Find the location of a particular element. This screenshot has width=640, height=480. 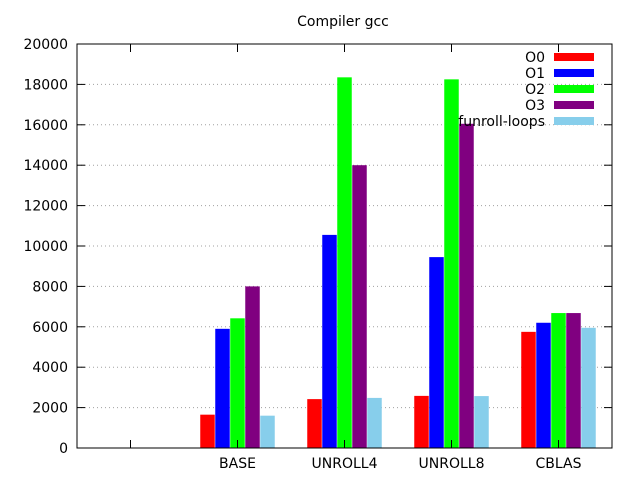

y-tick-label: 12000 is located at coordinates (45, 207).